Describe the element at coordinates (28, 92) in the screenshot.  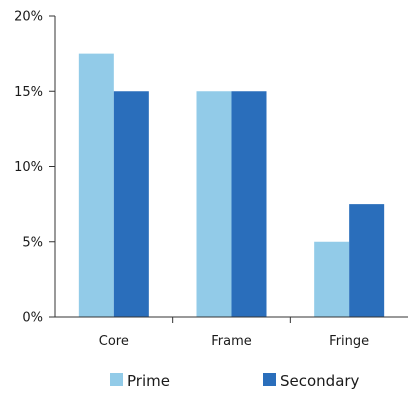
I see `y-tick-label: 15%` at that location.